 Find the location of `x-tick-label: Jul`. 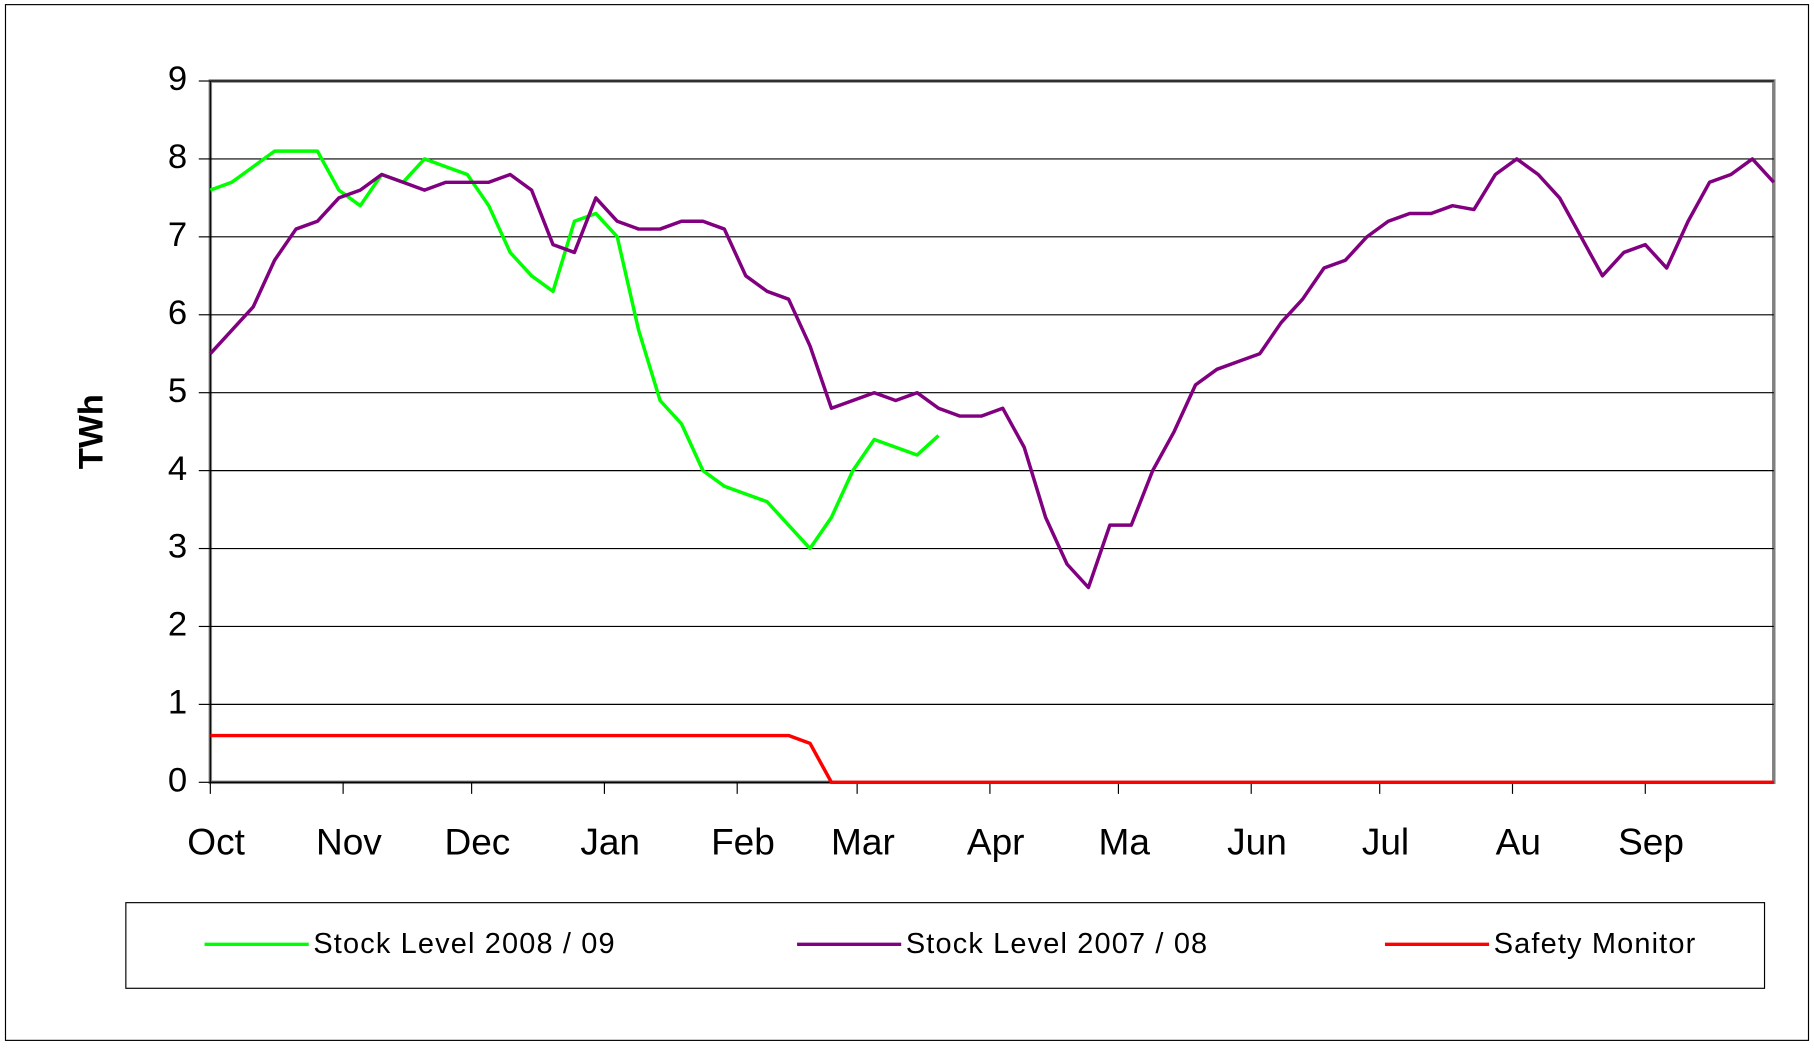

x-tick-label: Jul is located at coordinates (1385, 842).